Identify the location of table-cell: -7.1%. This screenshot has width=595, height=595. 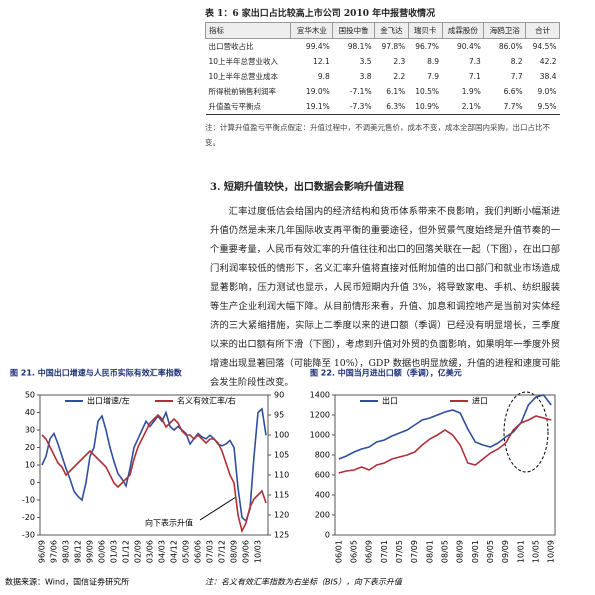
(360, 91).